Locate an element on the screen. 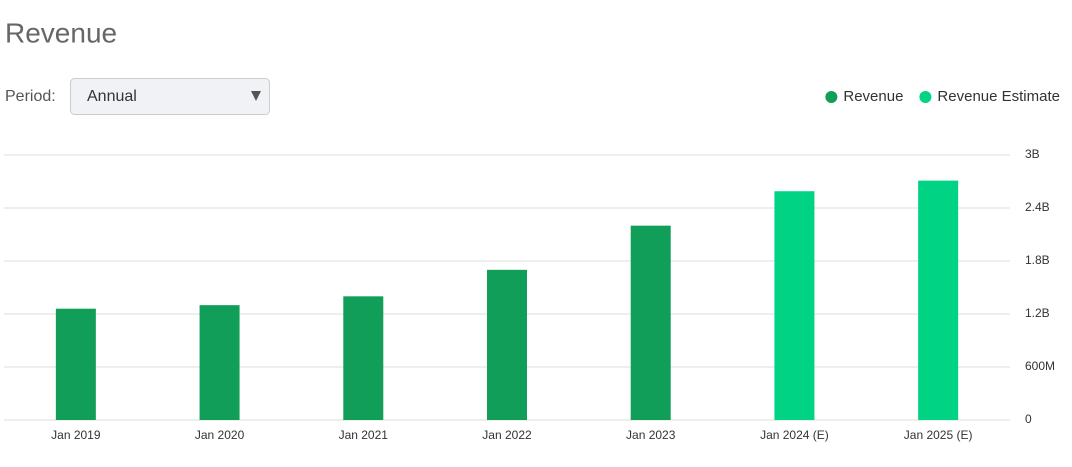  dropdown-value: Annual is located at coordinates (112, 96).